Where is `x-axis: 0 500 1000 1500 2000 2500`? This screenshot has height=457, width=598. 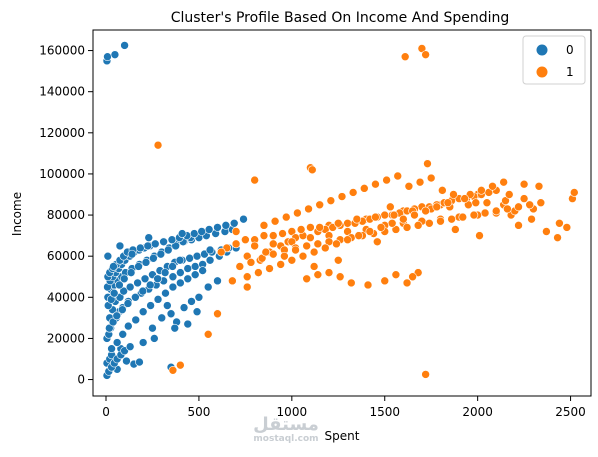
x-axis: 0 500 1000 1500 2000 2500 is located at coordinates (344, 407).